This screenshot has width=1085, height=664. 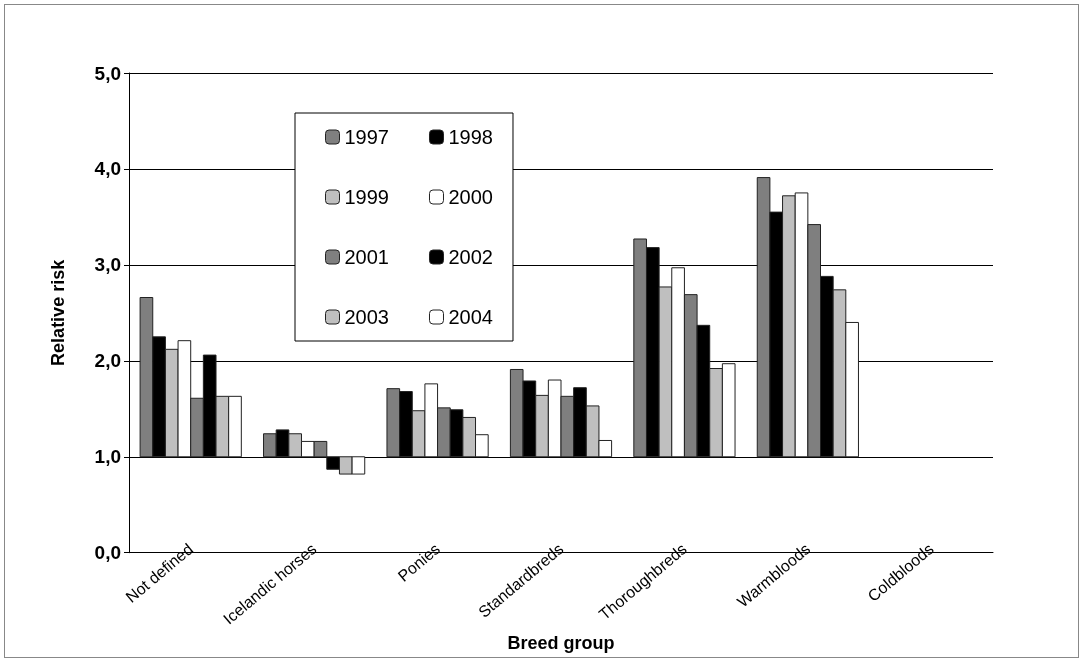 I want to click on legend-label: 1998, so click(x=470, y=137).